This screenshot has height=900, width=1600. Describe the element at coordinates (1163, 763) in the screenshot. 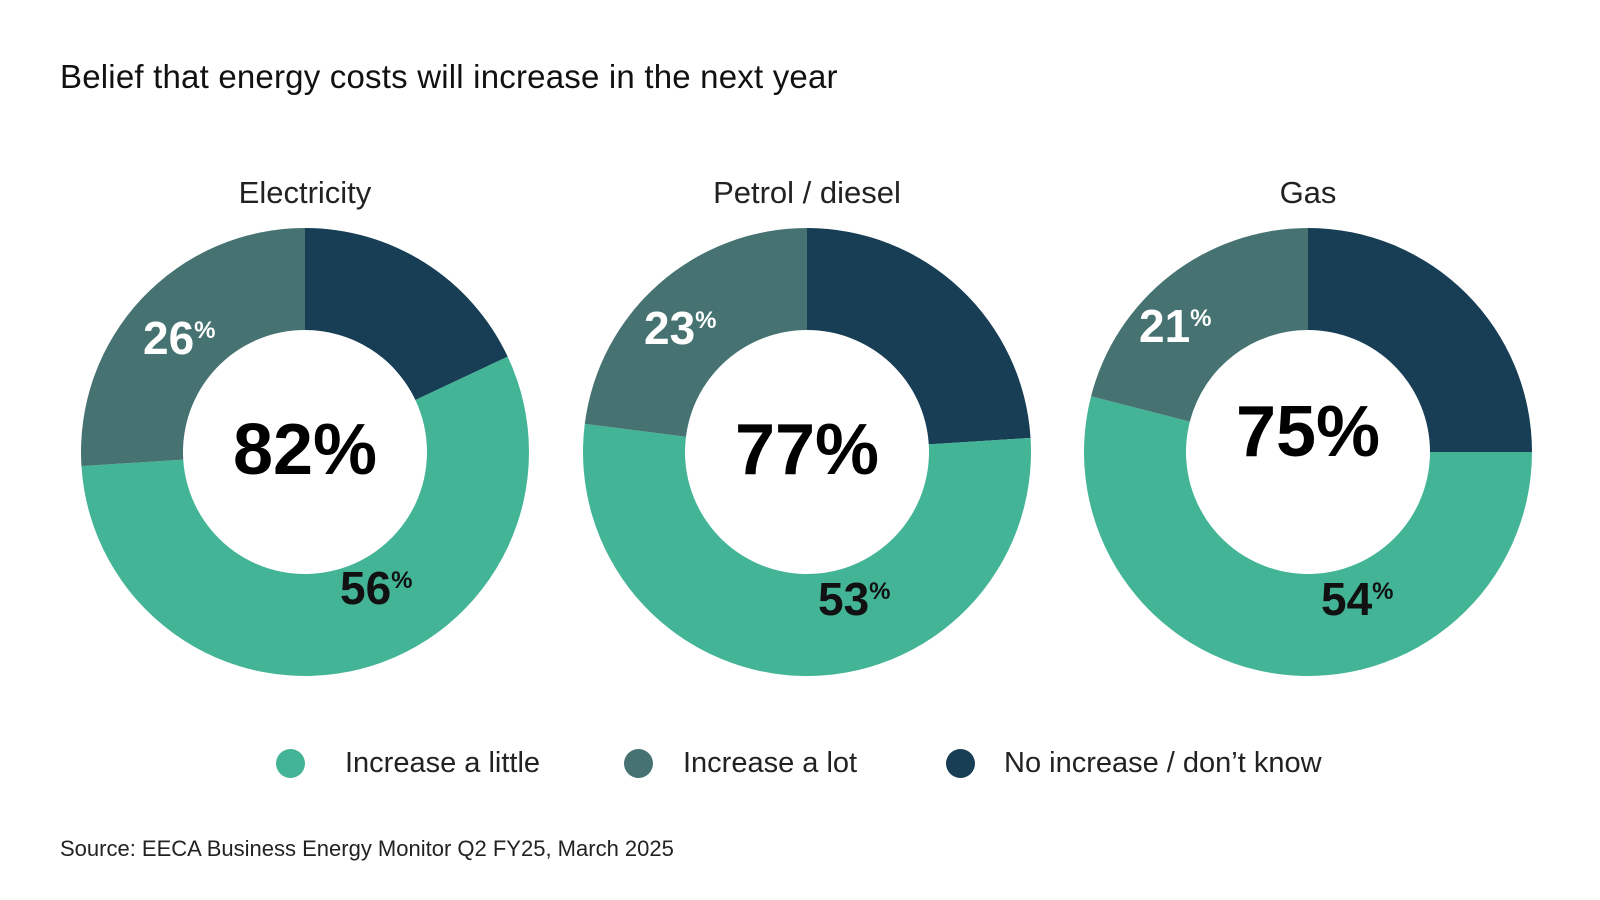

I see `legend-label-no-increase-dont-know: No increase / don’t know` at that location.